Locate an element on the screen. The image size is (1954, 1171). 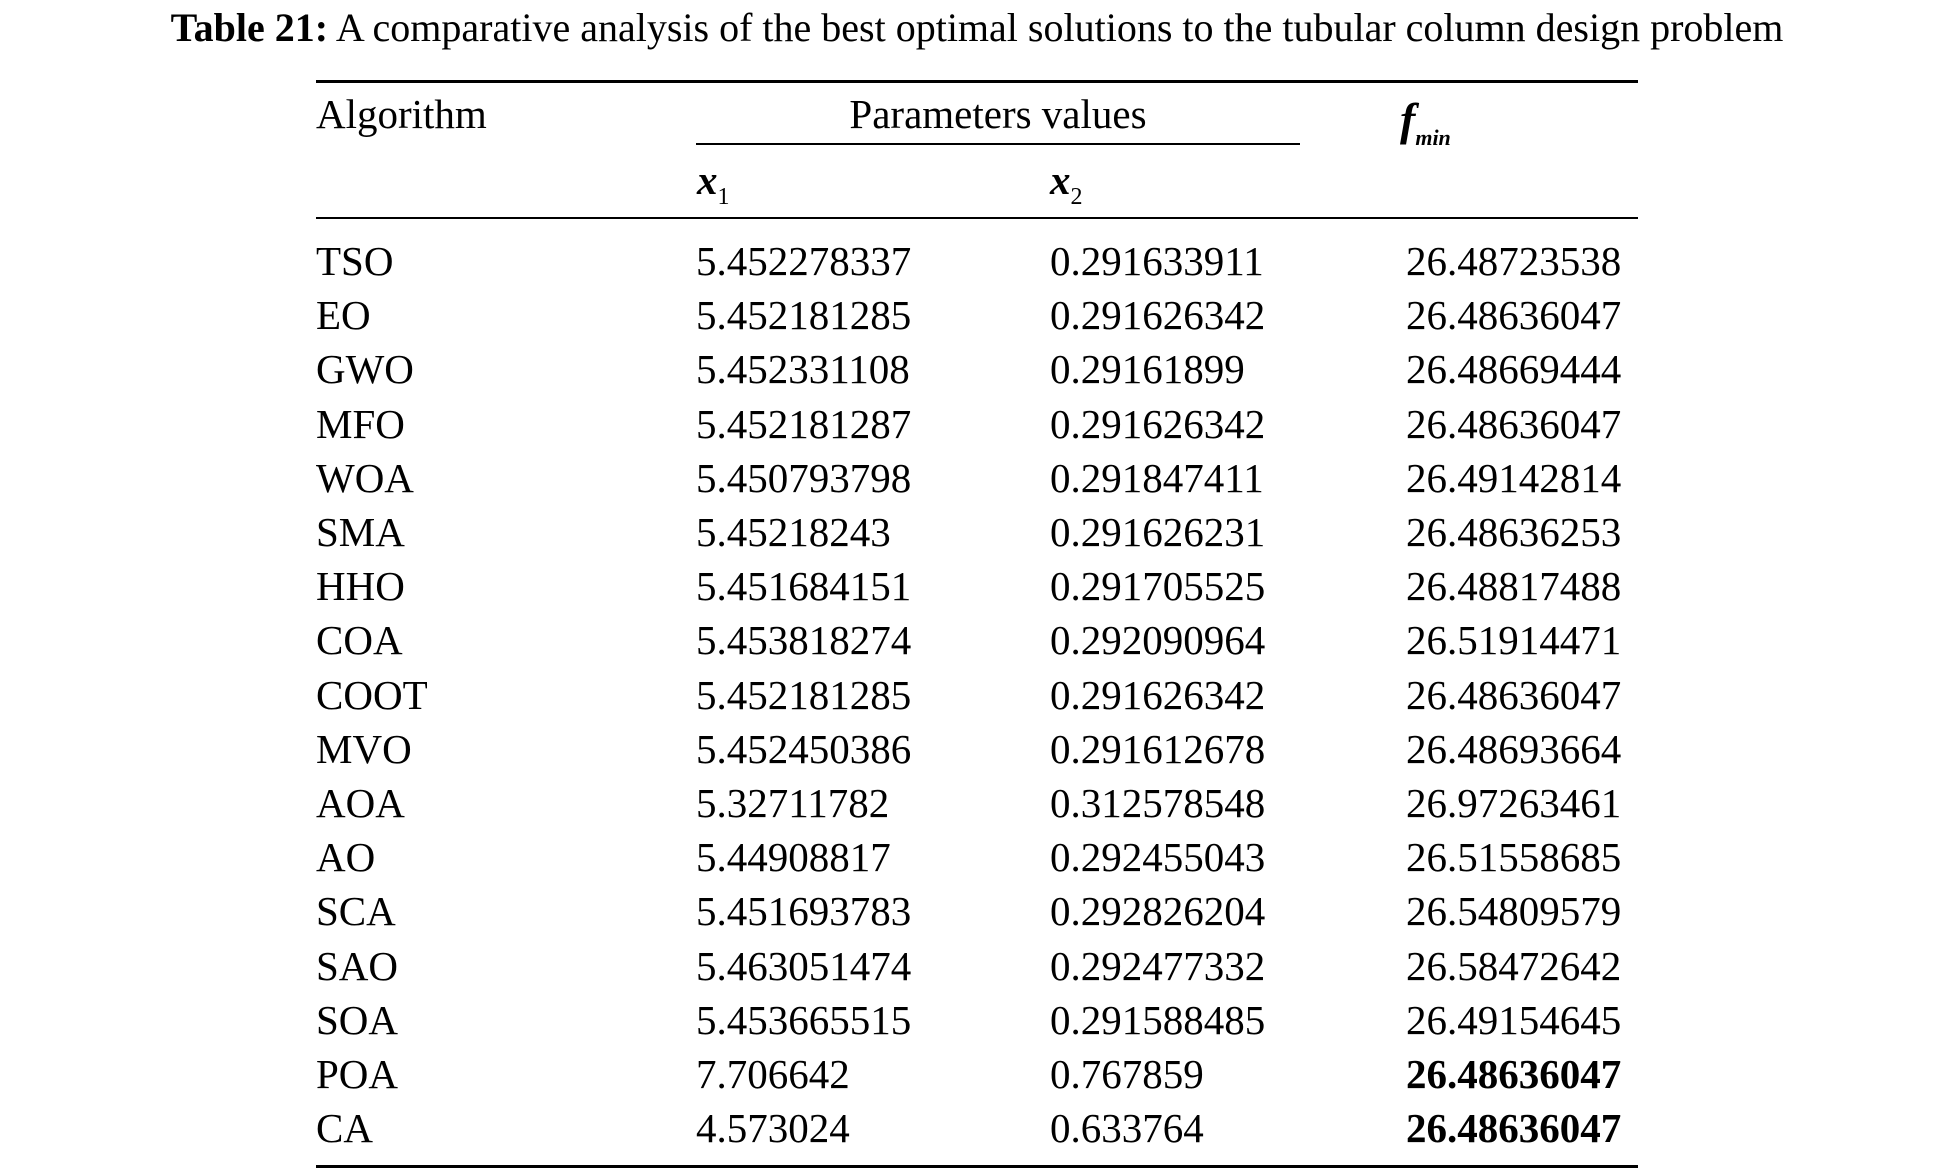
cell-x2: 0.292455043 is located at coordinates (1158, 857).